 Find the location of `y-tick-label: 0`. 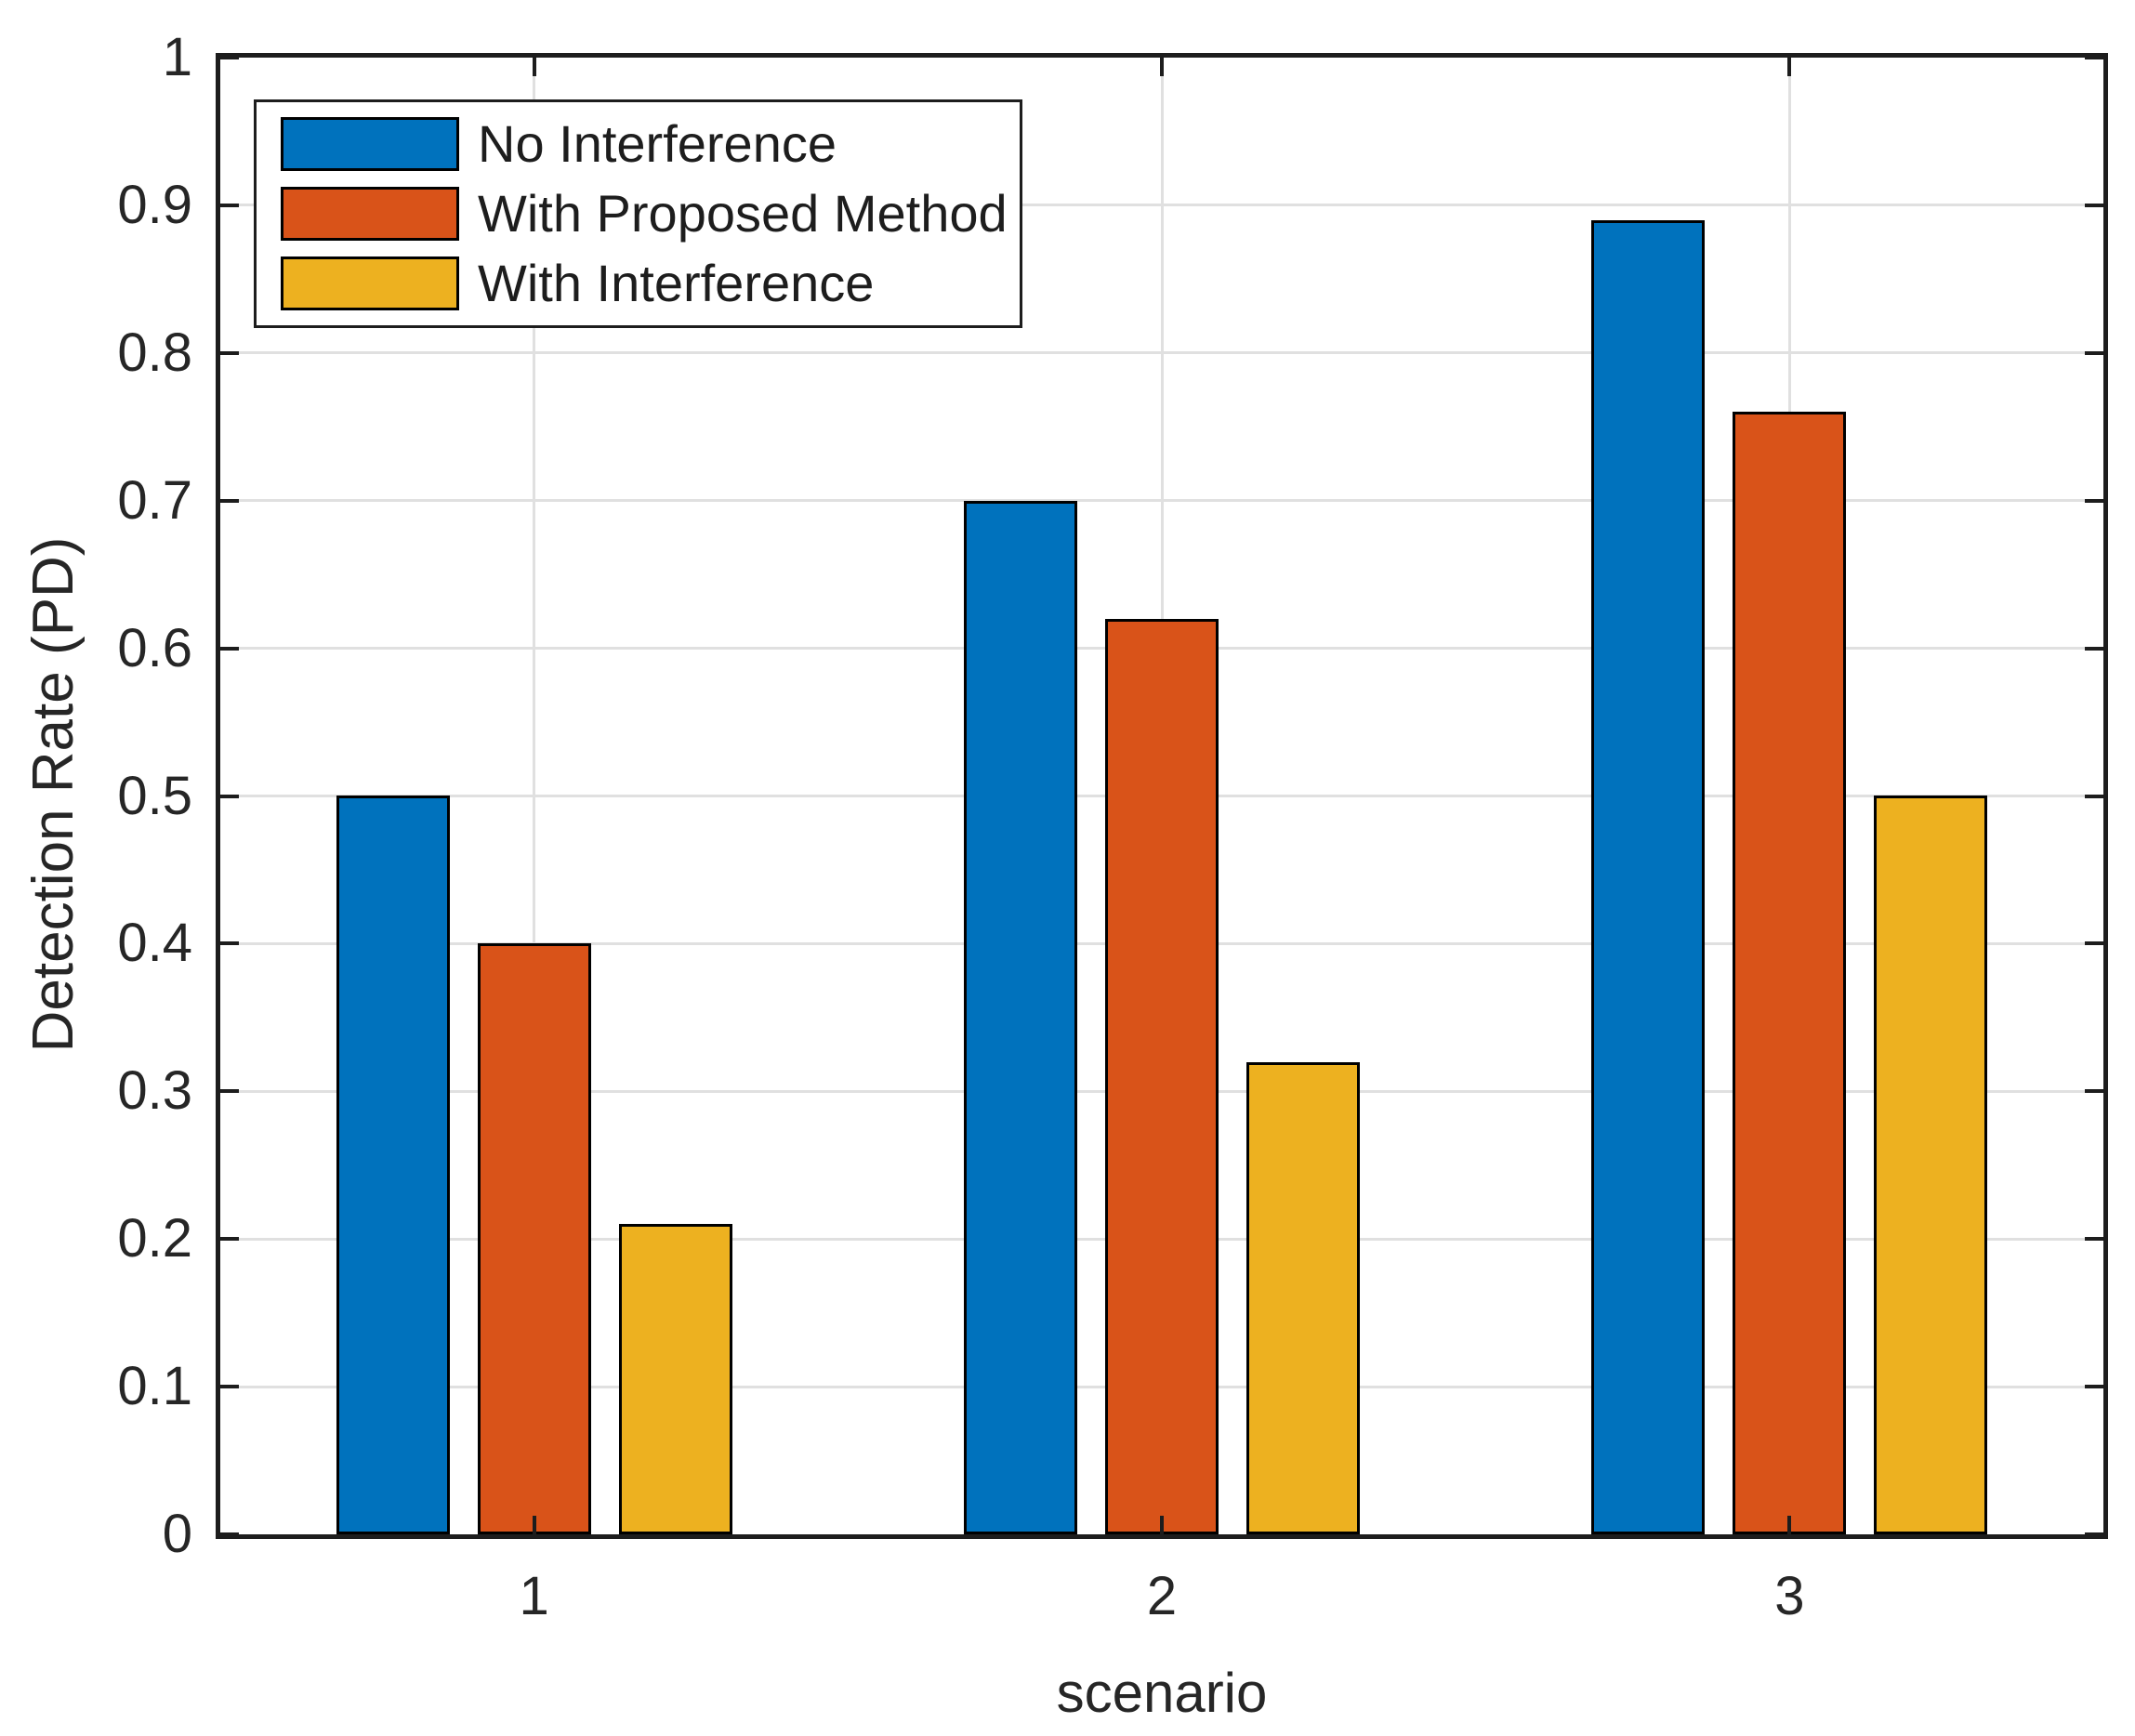

y-tick-label: 0 is located at coordinates (177, 1534).